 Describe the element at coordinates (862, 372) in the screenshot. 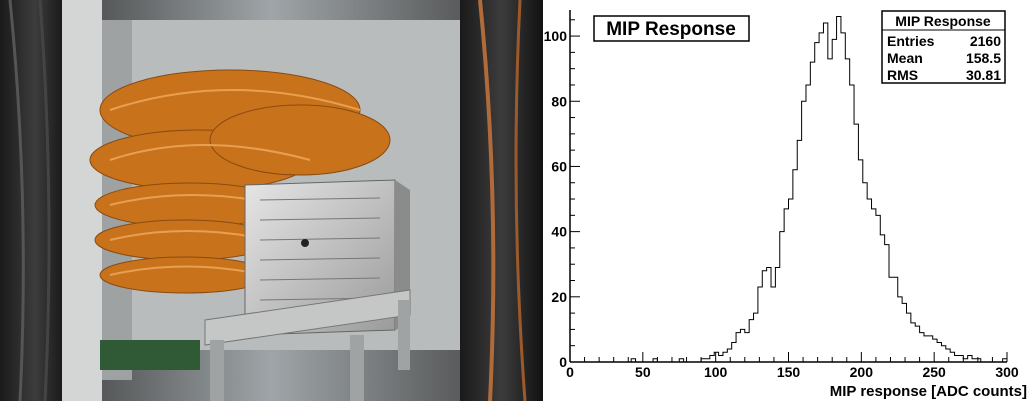

I see `x-tick-label: 200` at that location.